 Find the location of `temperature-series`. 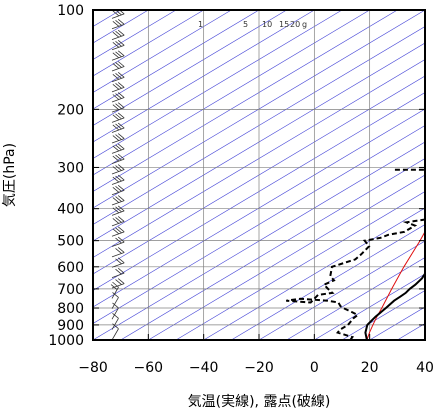

temperature-series is located at coordinates (394, 305).